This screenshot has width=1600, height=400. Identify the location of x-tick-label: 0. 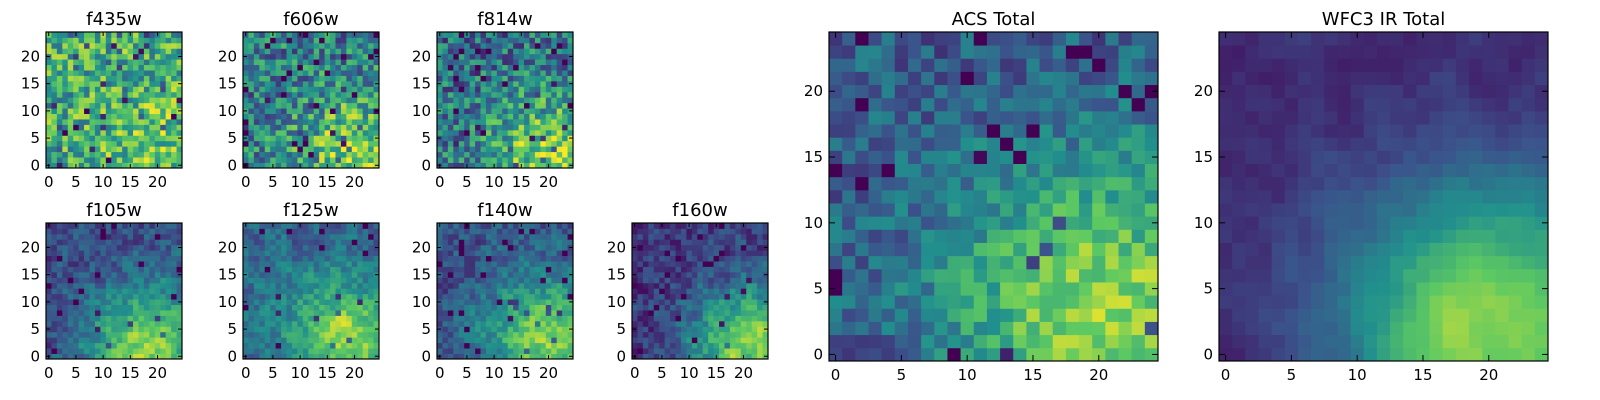
(440, 182).